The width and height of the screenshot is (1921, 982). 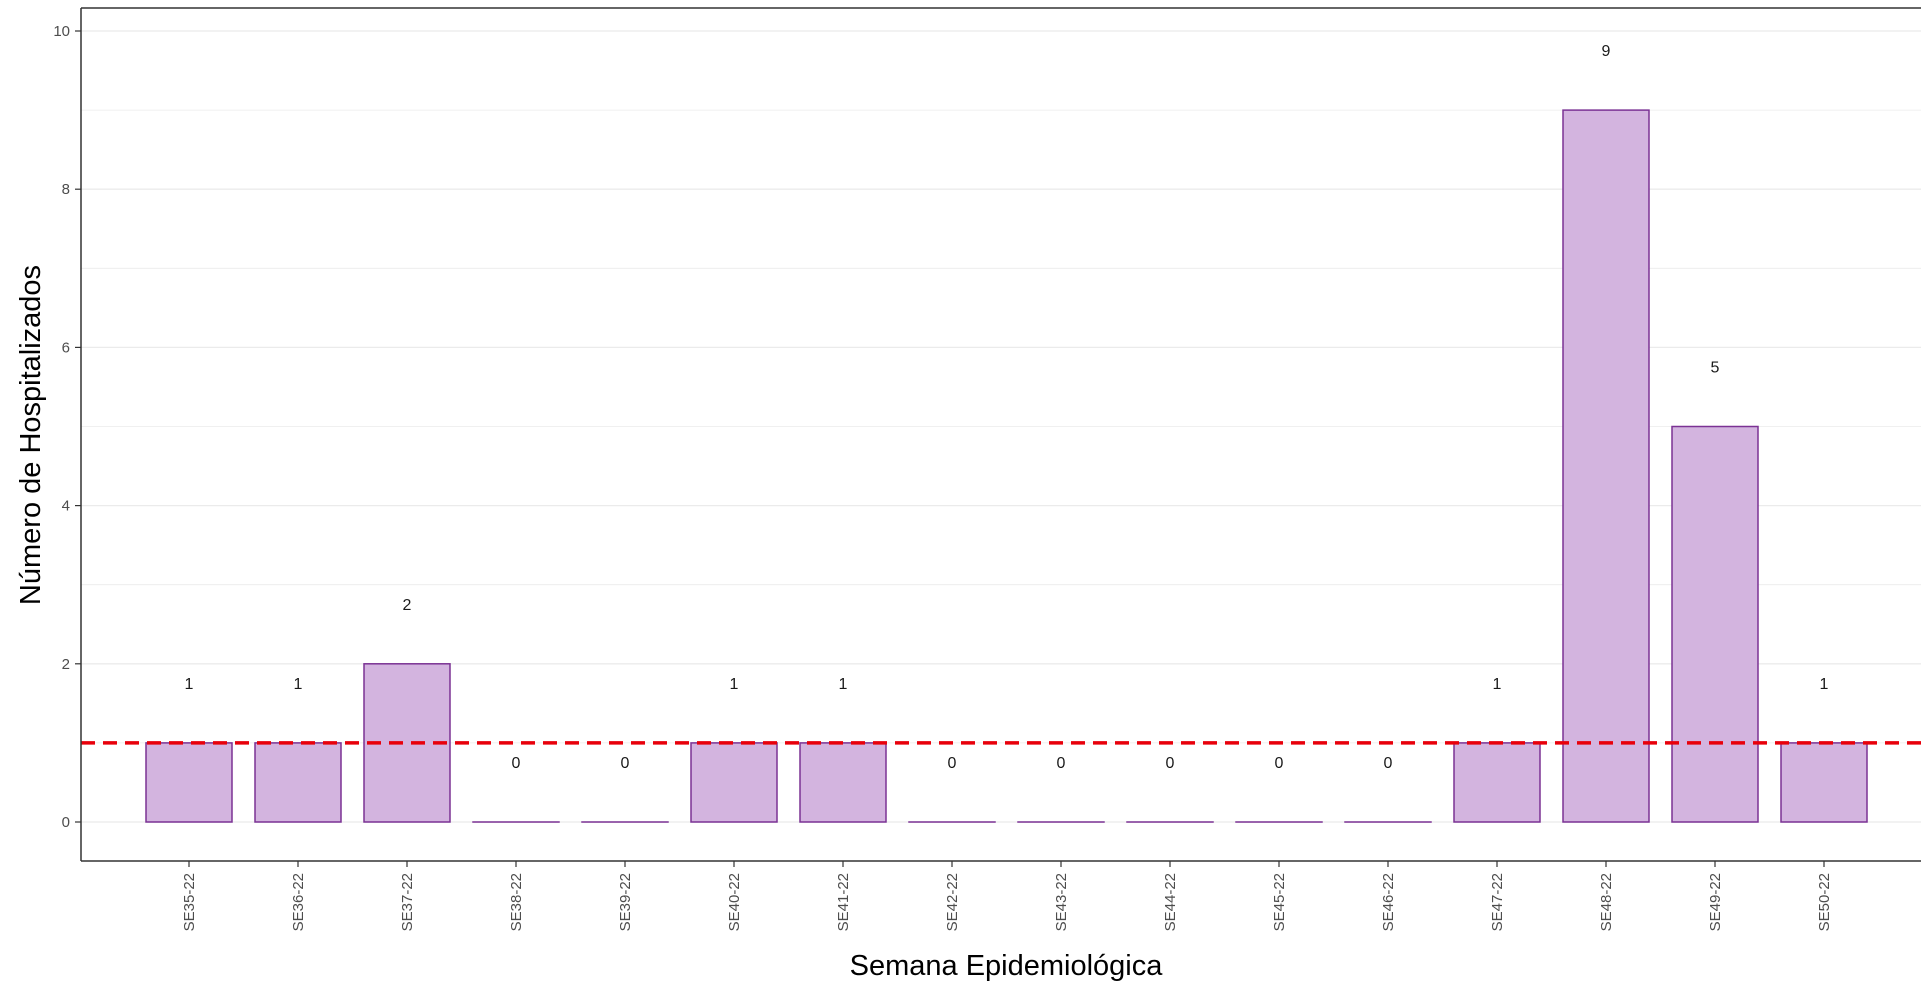 What do you see at coordinates (1824, 902) in the screenshot?
I see `x-tick-label: SE50-22` at bounding box center [1824, 902].